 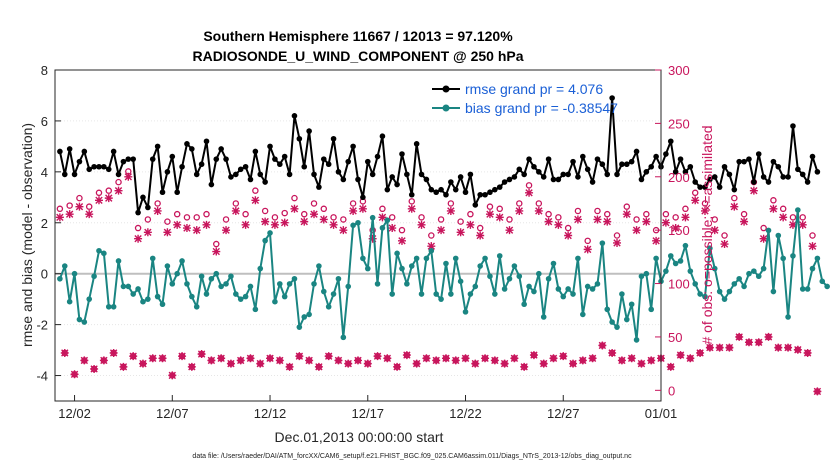 What do you see at coordinates (172, 413) in the screenshot?
I see `x-tick-label: 12/07` at bounding box center [172, 413].